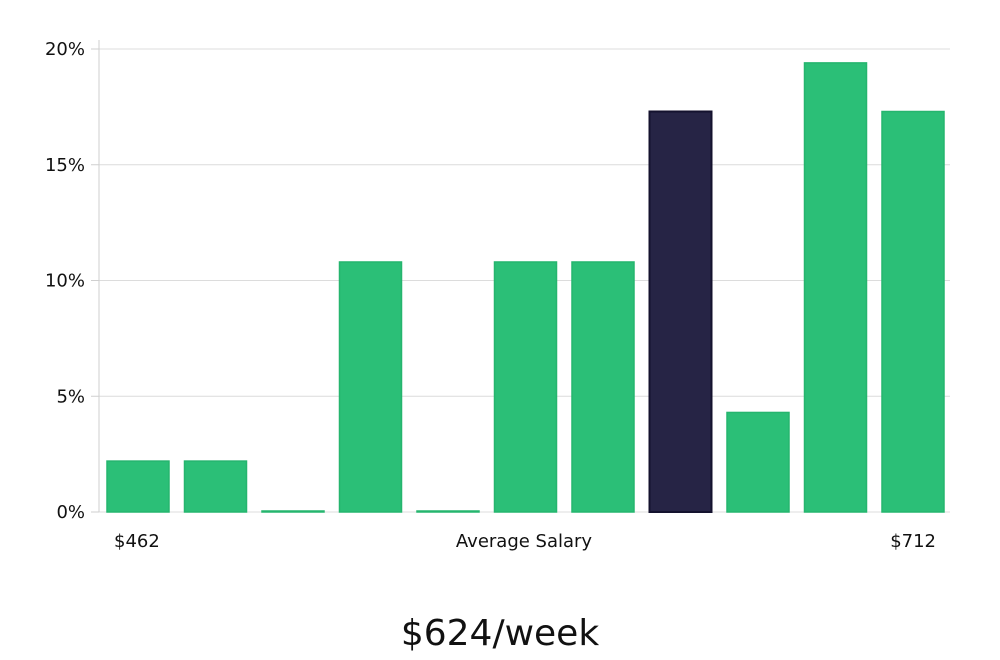 The height and width of the screenshot is (660, 1000). Describe the element at coordinates (500, 633) in the screenshot. I see `average-salary-headline: $624/week` at that location.